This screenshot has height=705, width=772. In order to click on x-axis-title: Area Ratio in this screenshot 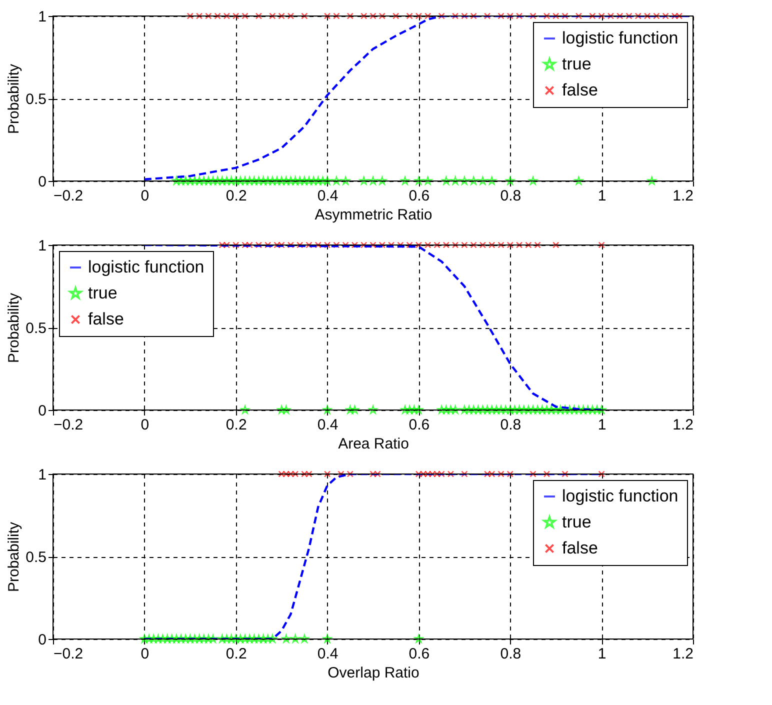, I will do `click(373, 444)`.